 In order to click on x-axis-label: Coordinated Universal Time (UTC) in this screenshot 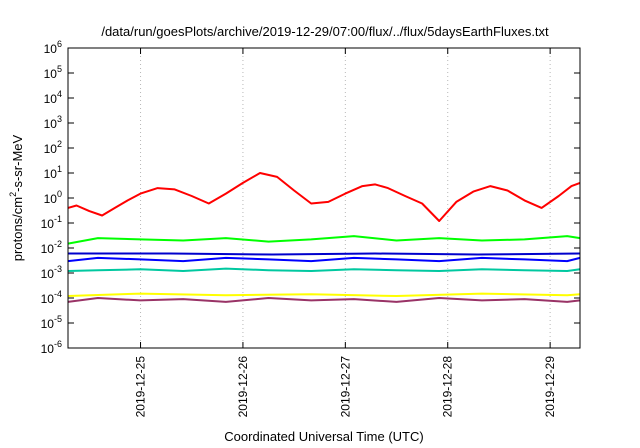, I will do `click(323, 436)`.